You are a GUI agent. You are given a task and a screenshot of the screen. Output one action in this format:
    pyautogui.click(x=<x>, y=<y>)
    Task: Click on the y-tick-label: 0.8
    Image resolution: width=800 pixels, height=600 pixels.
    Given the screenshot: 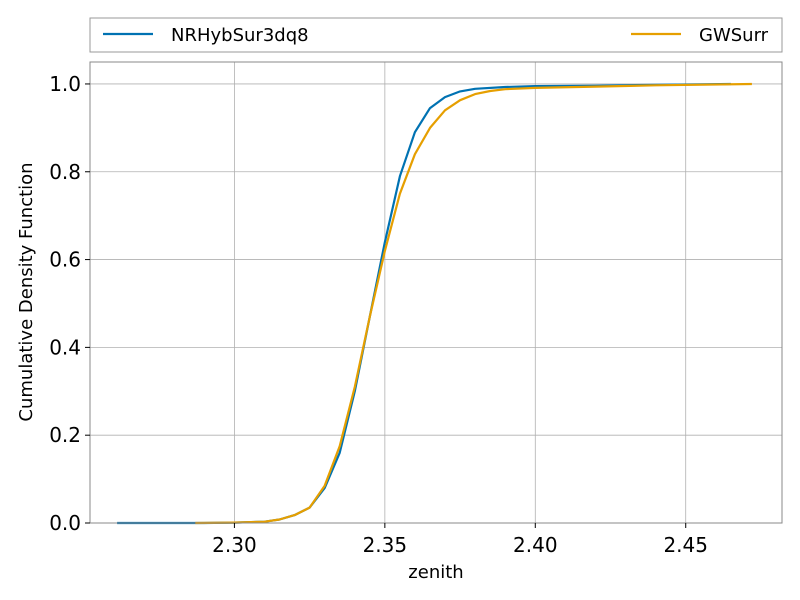 What is the action you would take?
    pyautogui.click(x=65, y=172)
    